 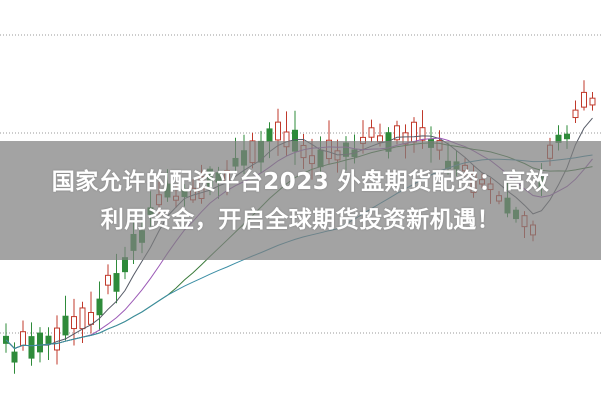 What do you see at coordinates (300, 219) in the screenshot?
I see `headline-line-2: 利用资金，开启全球期货投资新机遇！` at bounding box center [300, 219].